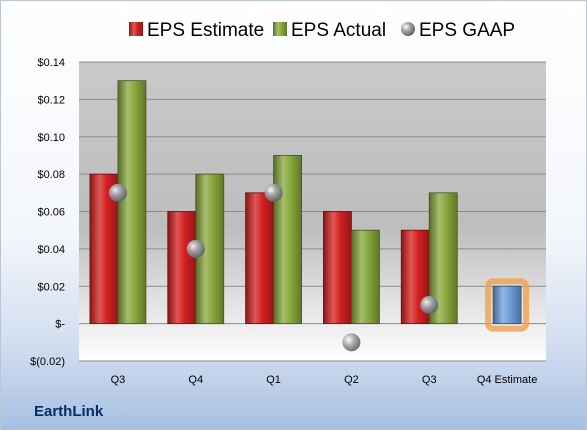  Describe the element at coordinates (69, 411) in the screenshot. I see `company-name: EarthLink` at that location.